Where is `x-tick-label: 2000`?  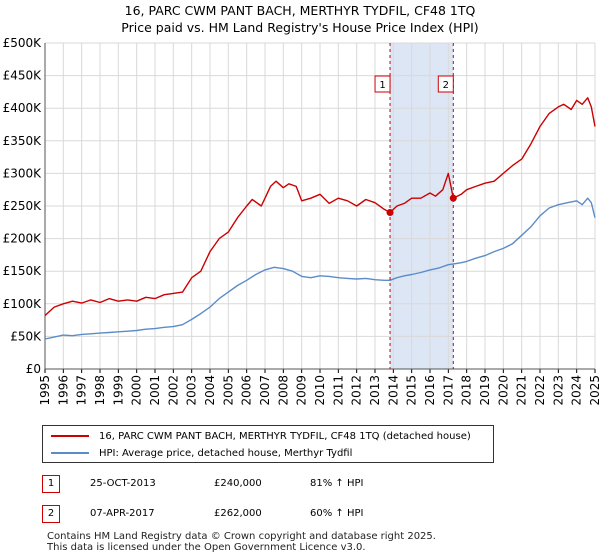
x-tick-label: 2000 is located at coordinates (137, 390).